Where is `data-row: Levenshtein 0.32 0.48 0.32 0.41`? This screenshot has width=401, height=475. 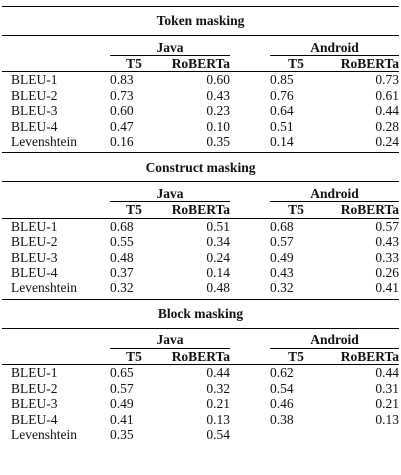 data-row: Levenshtein 0.32 0.48 0.32 0.41 is located at coordinates (201, 290).